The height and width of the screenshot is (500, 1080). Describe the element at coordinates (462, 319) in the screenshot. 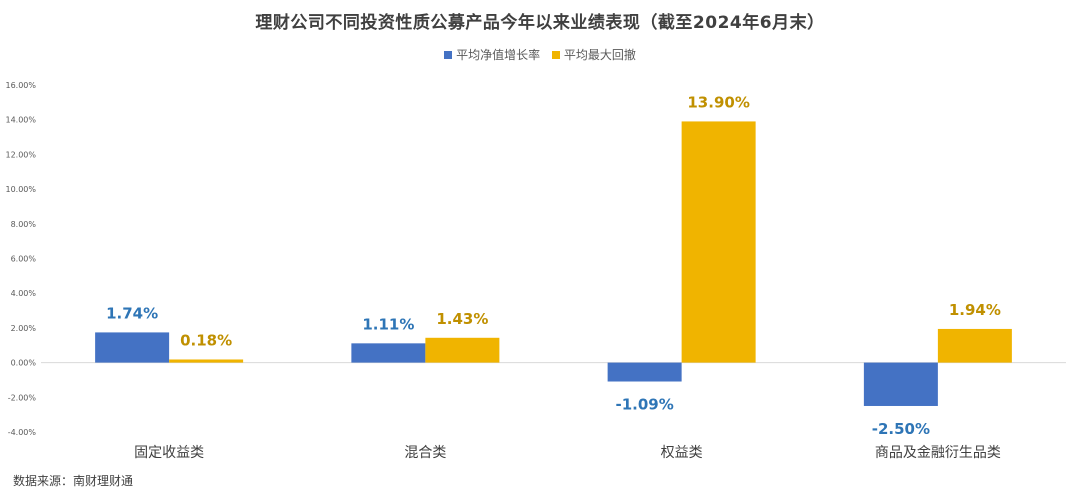

I see `data-label-2: 1.43%` at that location.